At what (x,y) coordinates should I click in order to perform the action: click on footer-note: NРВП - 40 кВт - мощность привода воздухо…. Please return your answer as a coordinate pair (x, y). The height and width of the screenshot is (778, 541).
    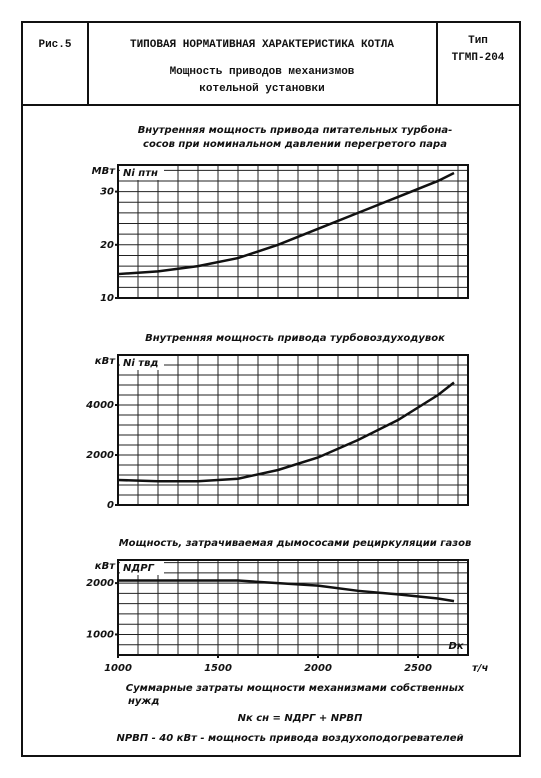
    Looking at the image, I should click on (289, 738).